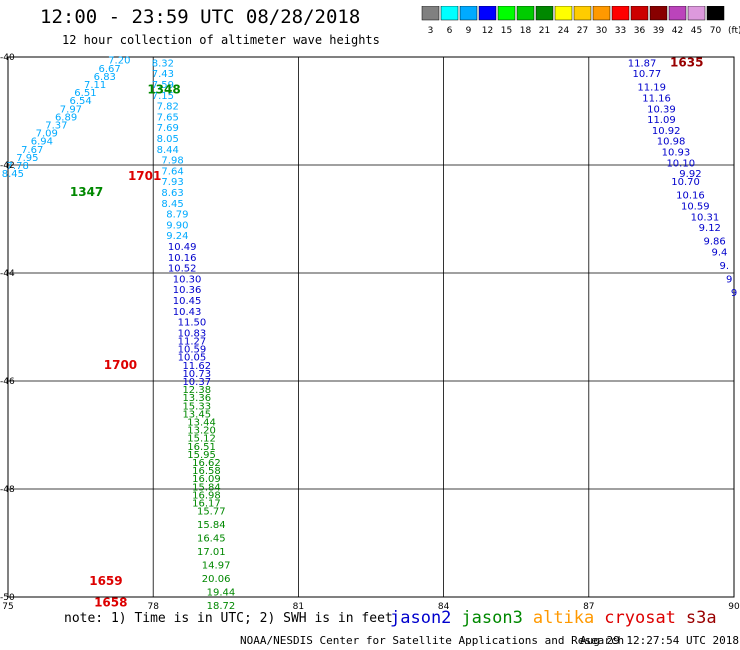 The height and width of the screenshot is (650, 740). Describe the element at coordinates (734, 607) in the screenshot. I see `x-tick-label: 90` at that location.